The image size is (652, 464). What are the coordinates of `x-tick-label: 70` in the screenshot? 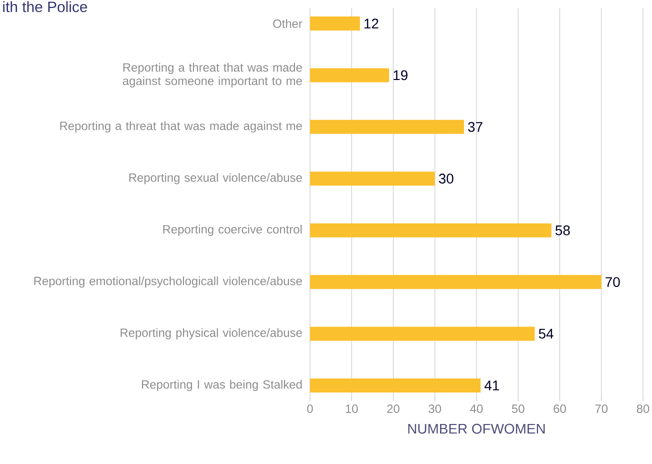 It's located at (601, 408).